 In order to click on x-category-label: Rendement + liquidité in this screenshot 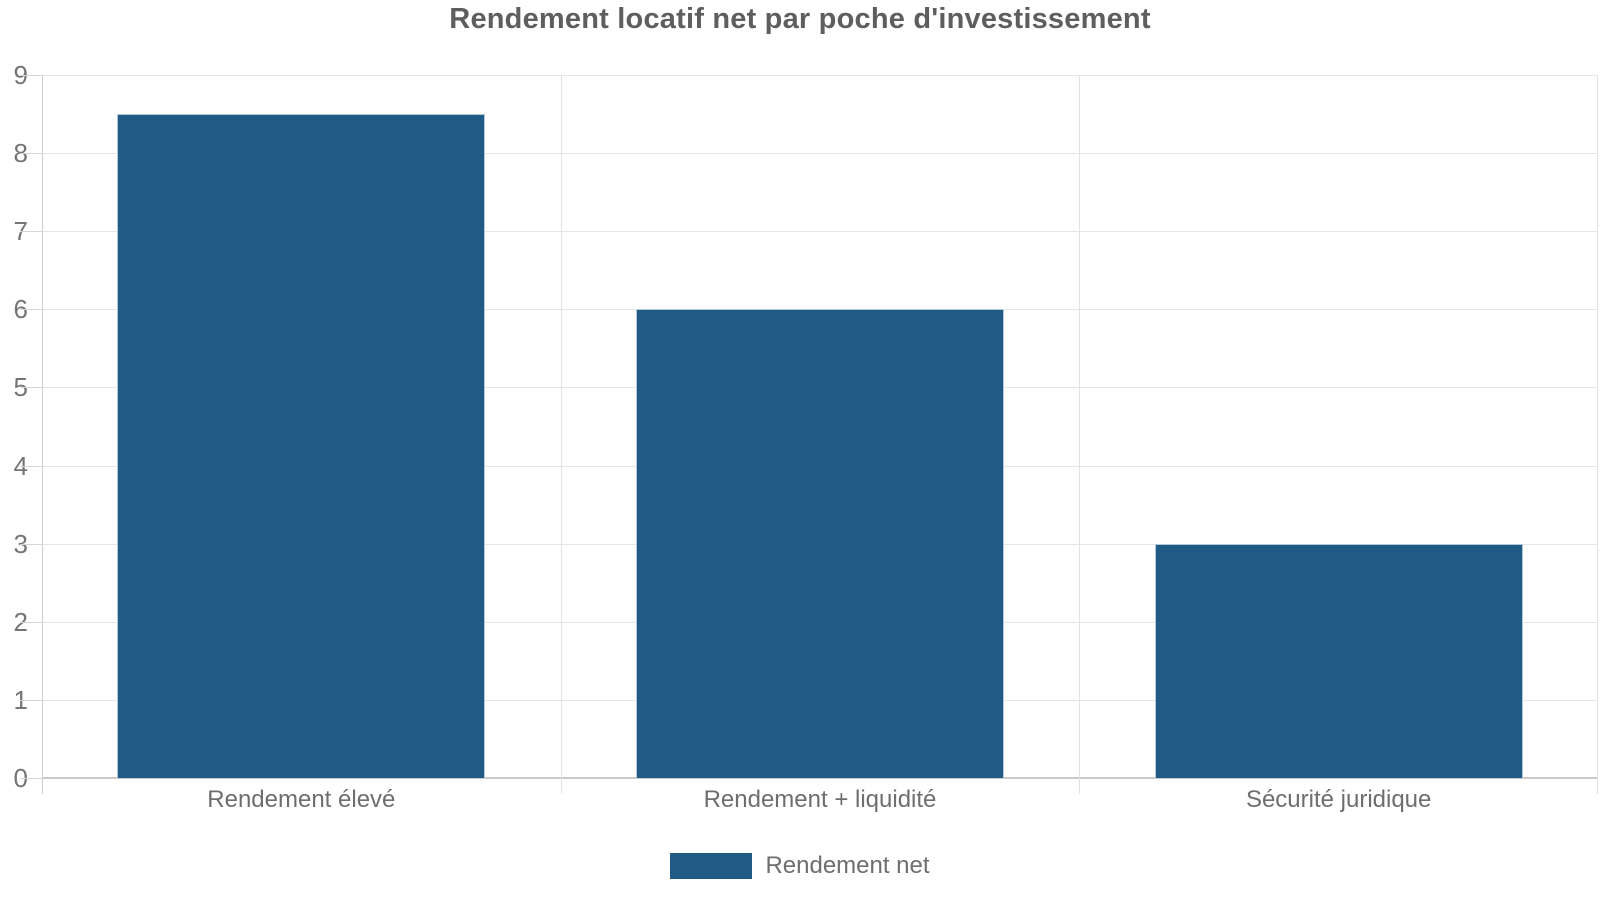, I will do `click(820, 799)`.